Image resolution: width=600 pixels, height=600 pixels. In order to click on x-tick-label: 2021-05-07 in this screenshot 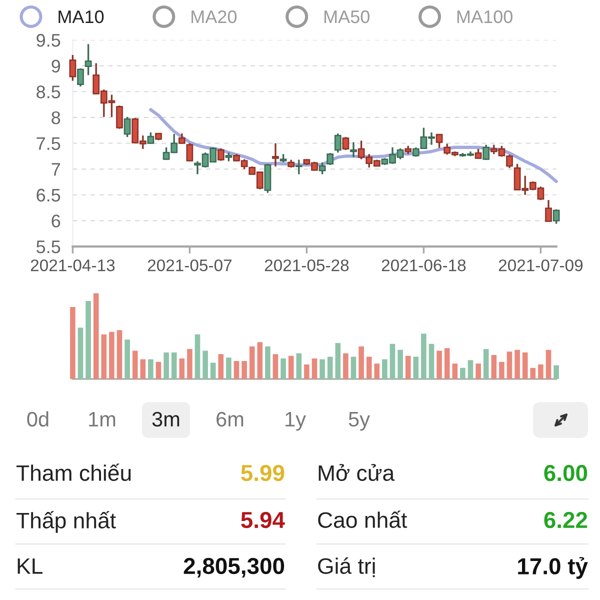, I will do `click(190, 265)`.